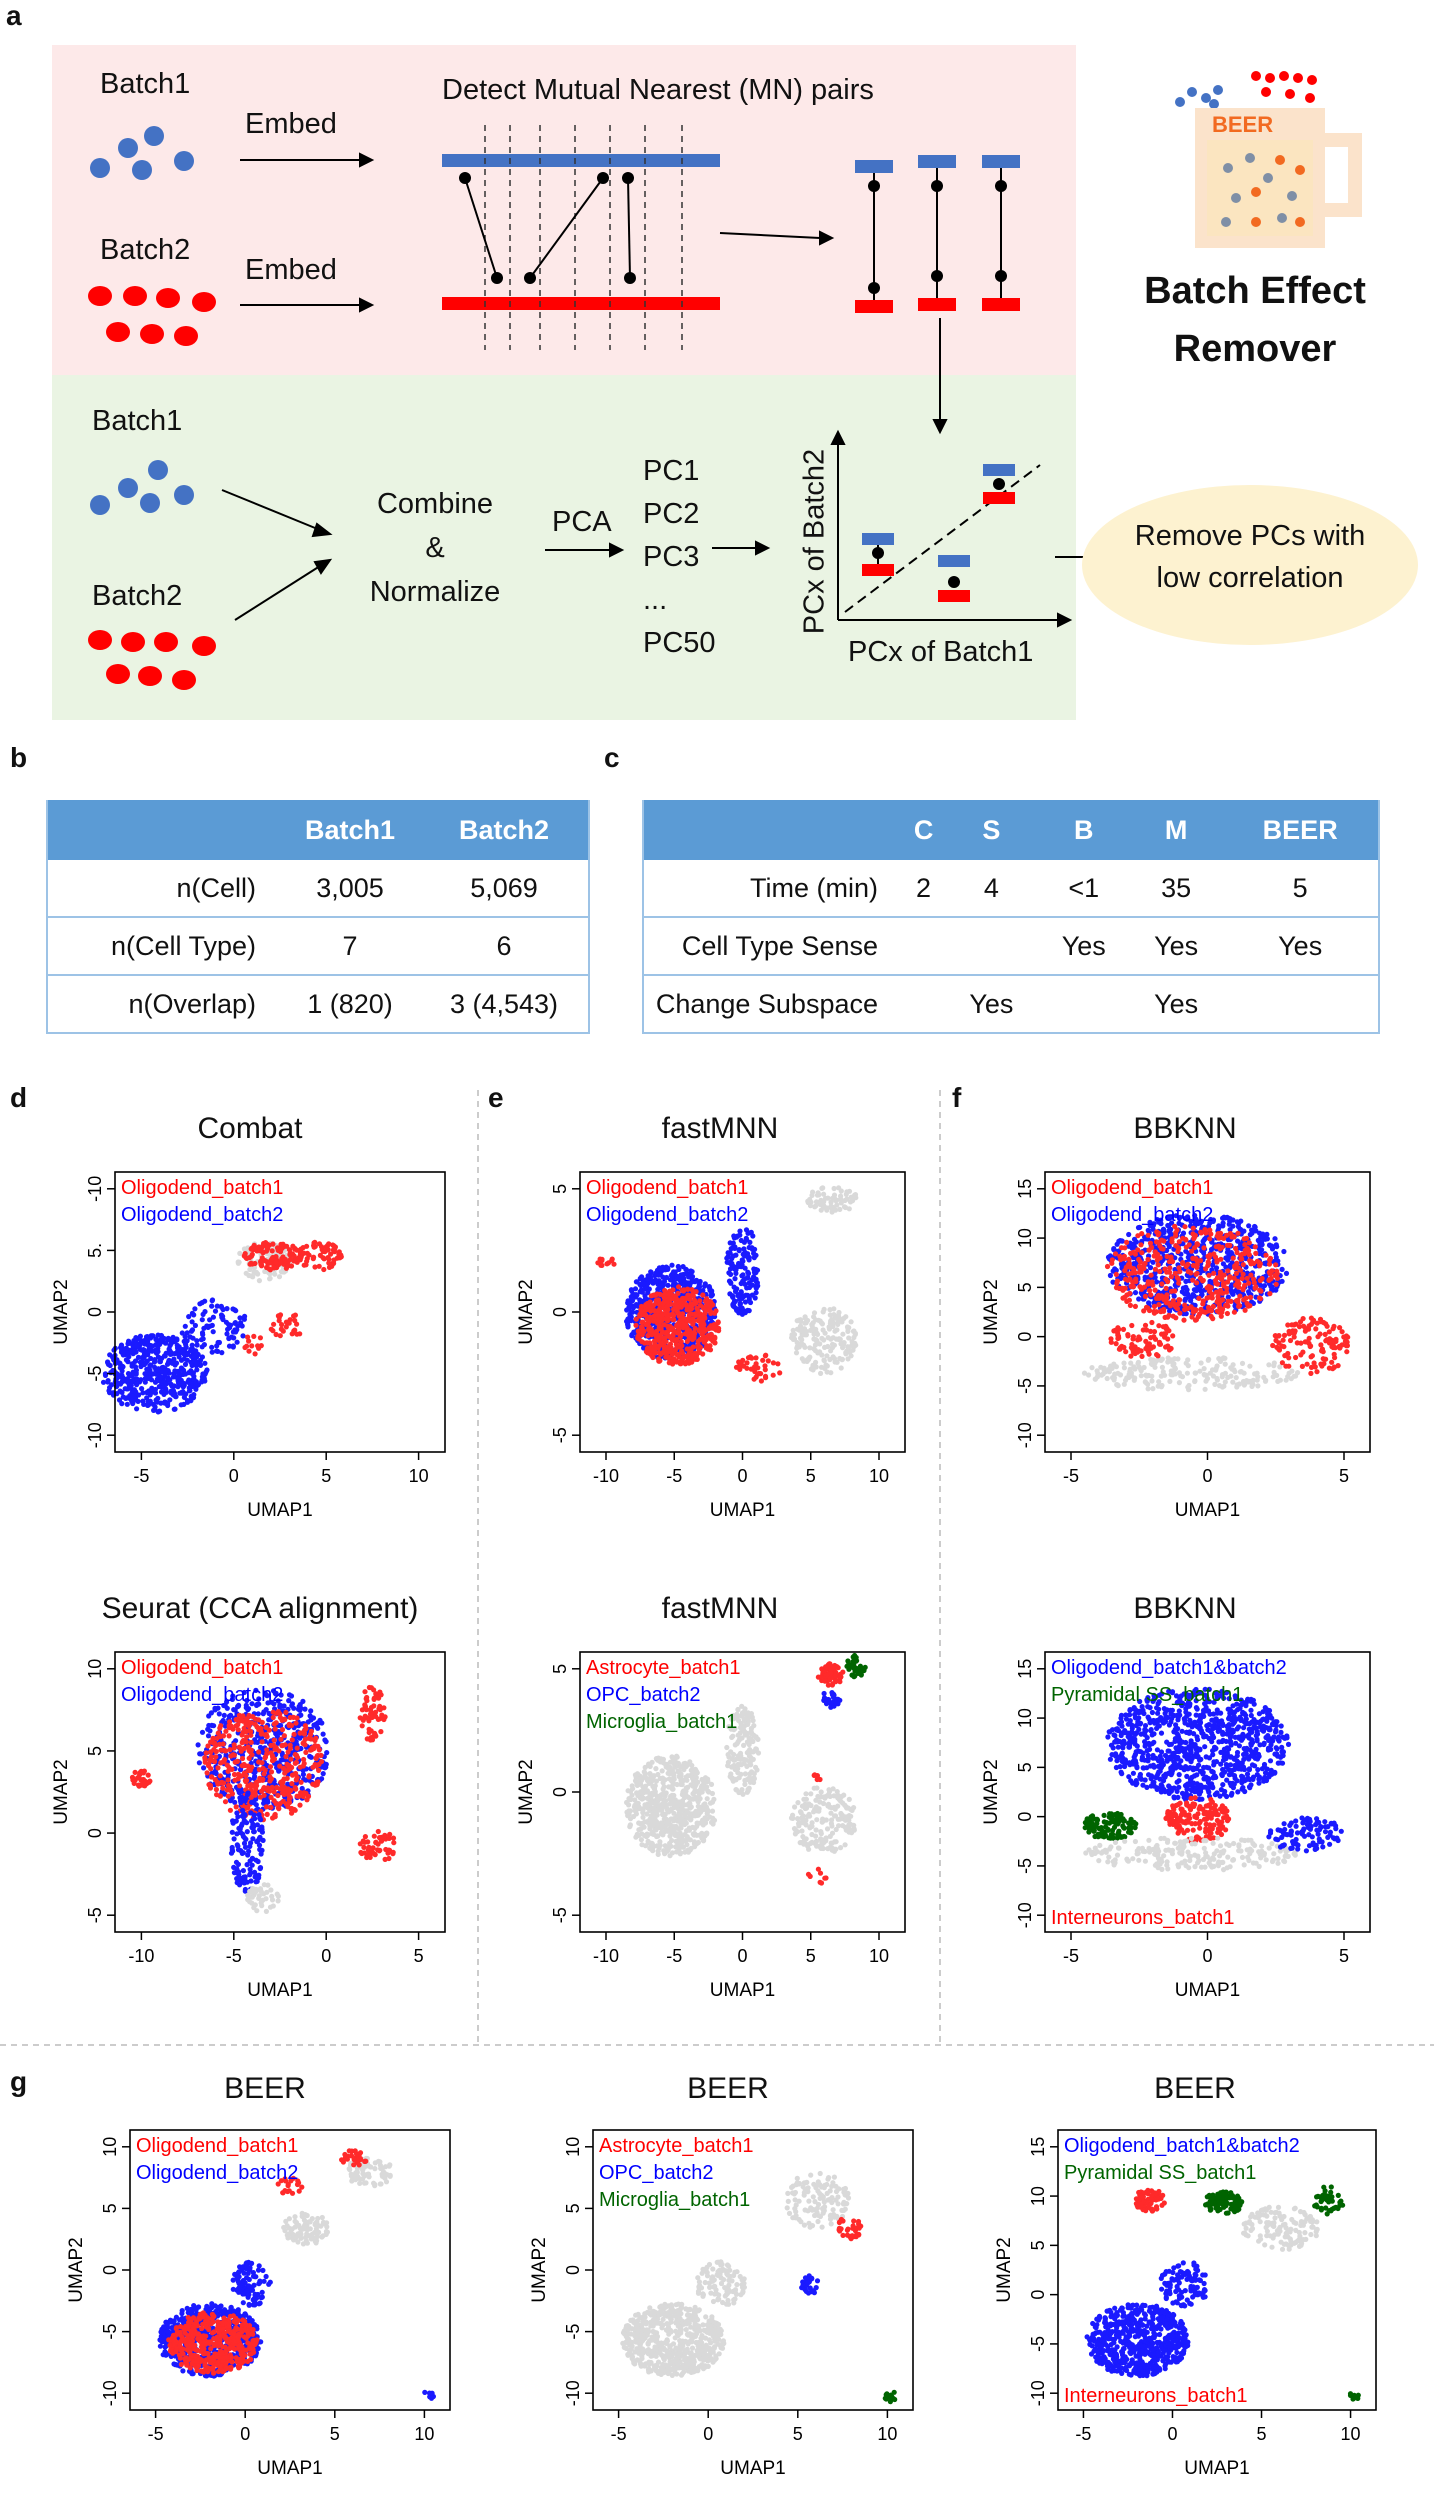  Describe the element at coordinates (564, 547) in the screenshot. I see `pca-region` at that location.